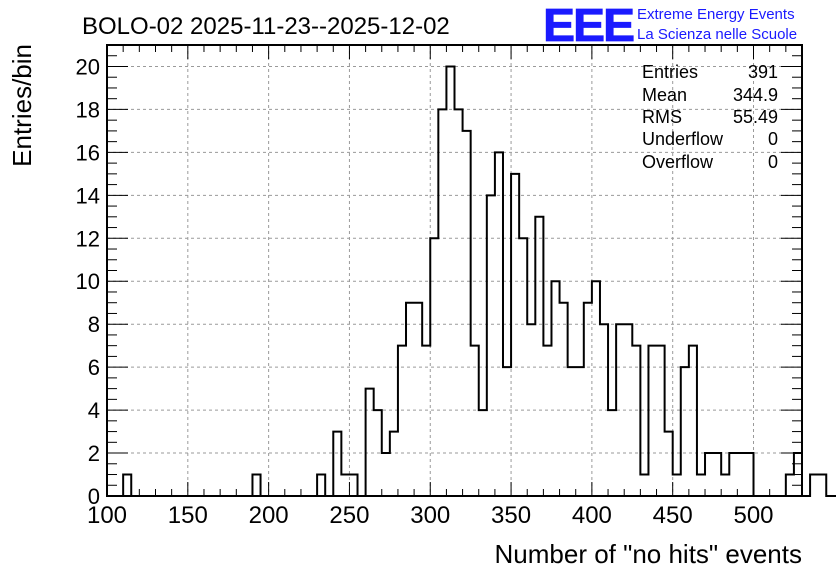 The height and width of the screenshot is (572, 836). Describe the element at coordinates (94, 453) in the screenshot. I see `y-tick-label: 2` at that location.